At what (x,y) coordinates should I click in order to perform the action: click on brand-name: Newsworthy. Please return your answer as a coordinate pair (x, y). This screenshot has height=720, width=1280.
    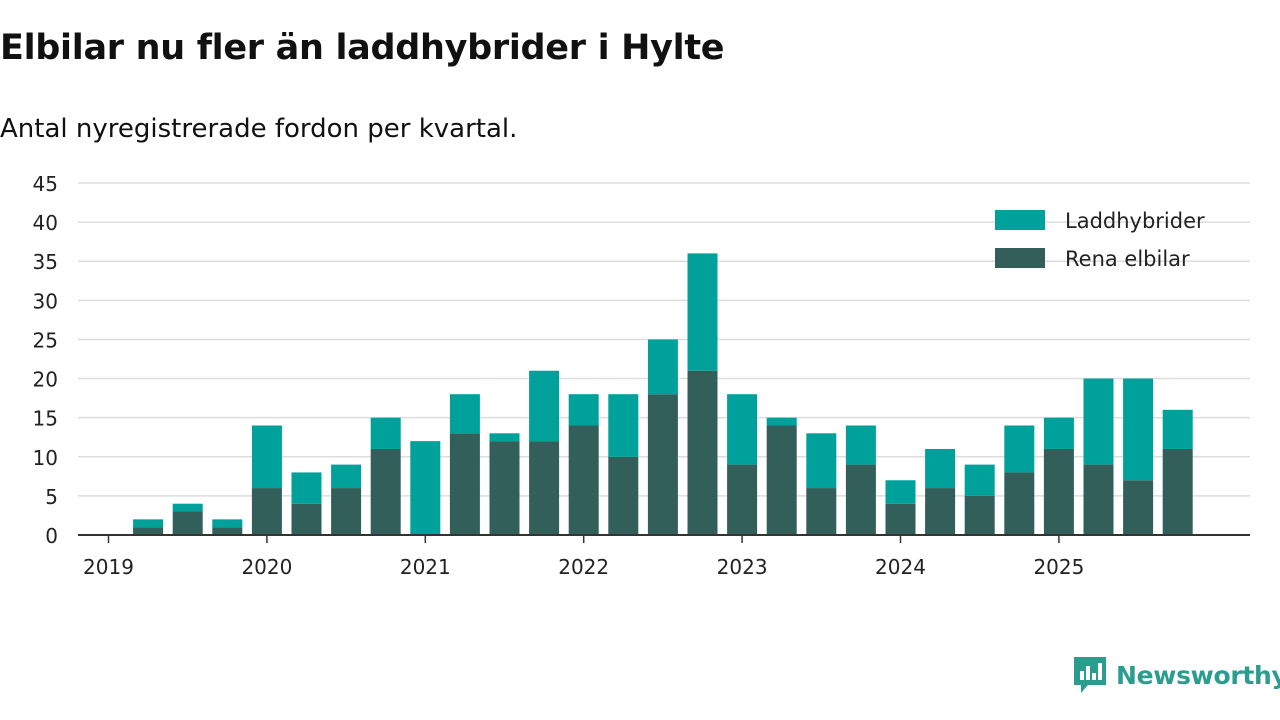
    Looking at the image, I should click on (1198, 675).